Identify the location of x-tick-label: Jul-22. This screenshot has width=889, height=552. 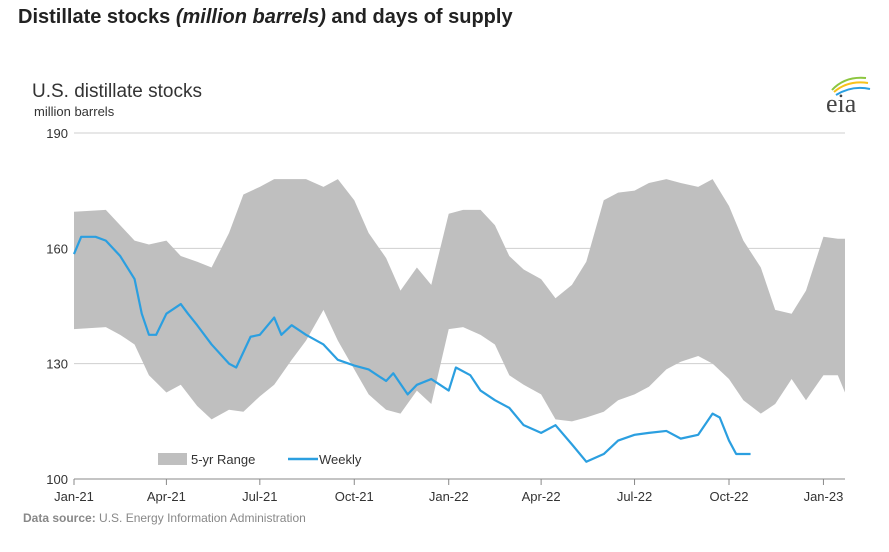
(634, 496).